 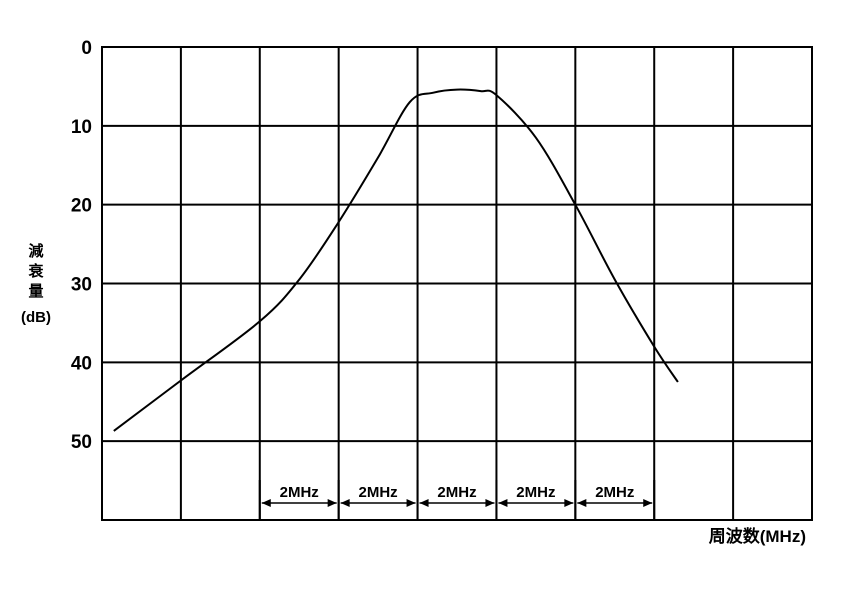 What do you see at coordinates (36, 317) in the screenshot?
I see `y-axis-unit: (dB)` at bounding box center [36, 317].